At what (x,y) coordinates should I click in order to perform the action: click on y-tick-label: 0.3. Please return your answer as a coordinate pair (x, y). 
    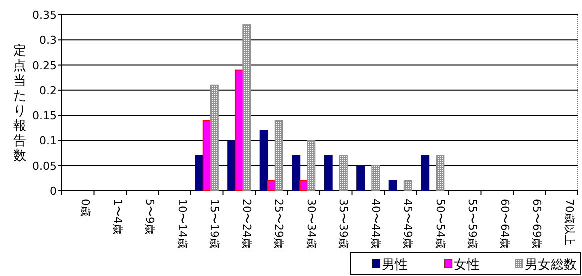
    Looking at the image, I should click on (48, 41).